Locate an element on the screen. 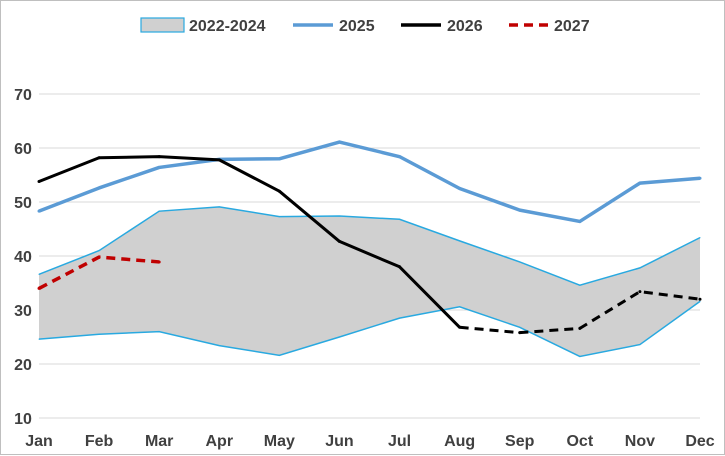  legend-label-2026: 2026 is located at coordinates (465, 26).